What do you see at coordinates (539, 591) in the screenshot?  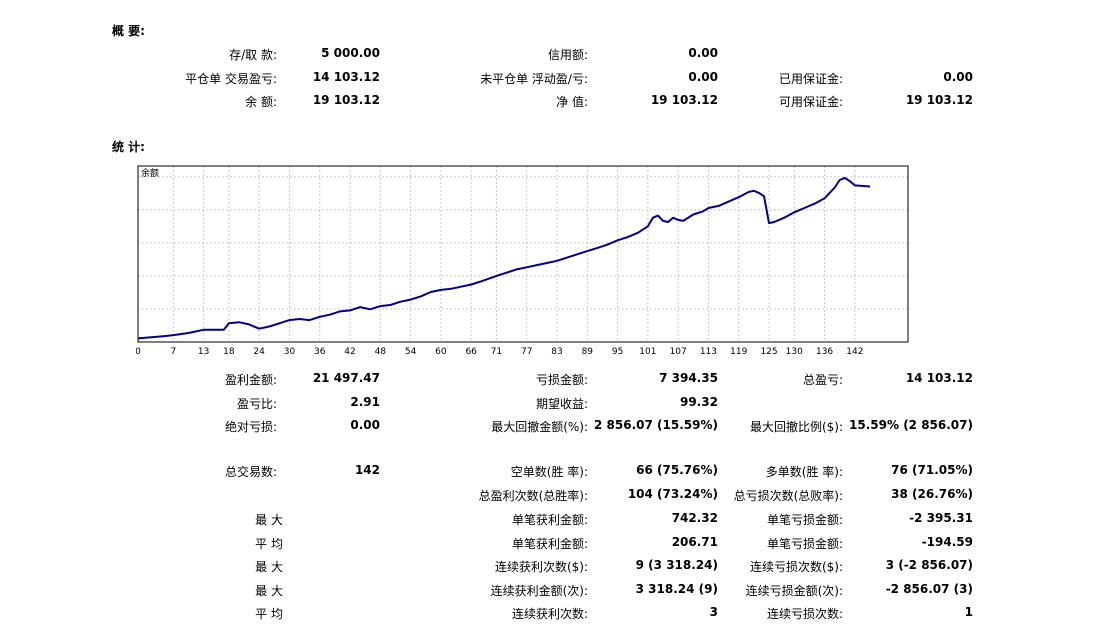 I see `max-cons-profit-label: 连续获利金额(次):` at bounding box center [539, 591].